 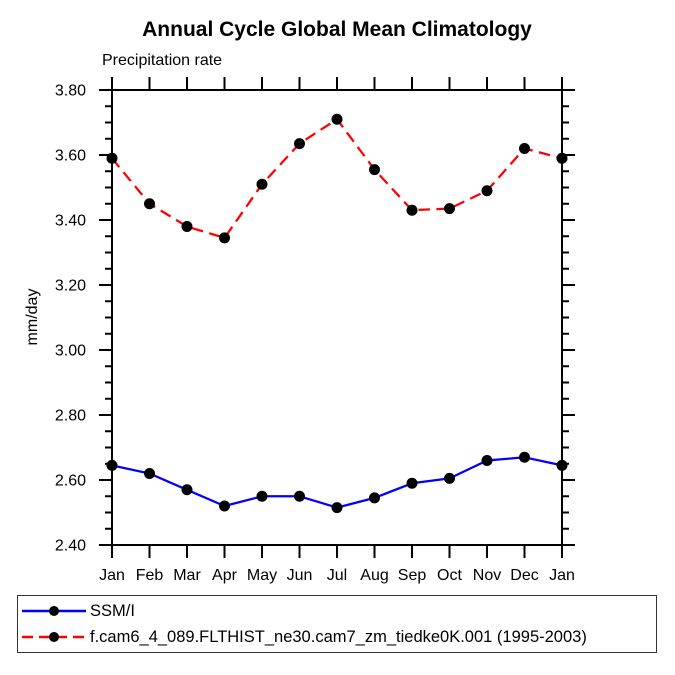 What do you see at coordinates (32, 317) in the screenshot?
I see `y-axis-label: mm/day` at bounding box center [32, 317].